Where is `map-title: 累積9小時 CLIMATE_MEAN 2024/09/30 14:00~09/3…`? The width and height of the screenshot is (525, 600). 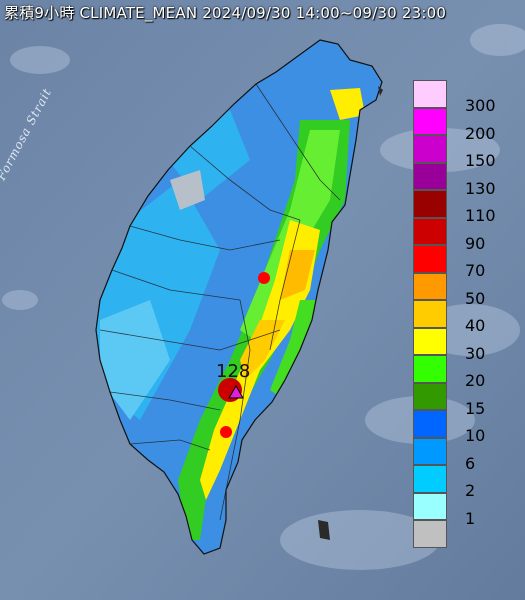
map-title: 累積9小時 CLIMATE_MEAN 2024/09/30 14:00~09/3… is located at coordinates (225, 13).